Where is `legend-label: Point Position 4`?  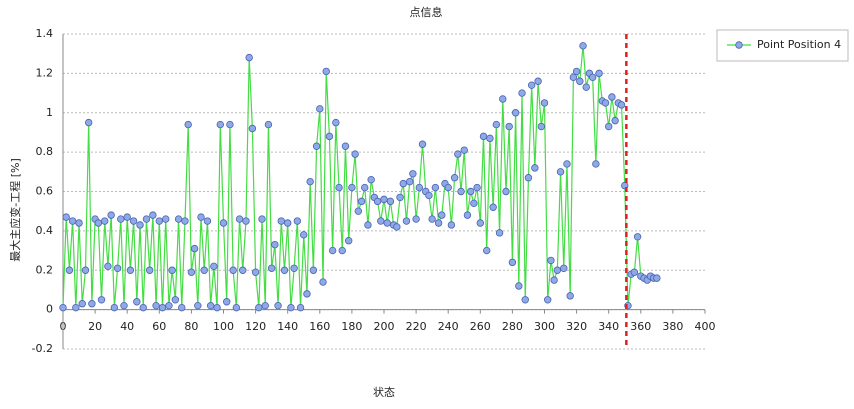 legend-label: Point Position 4 is located at coordinates (799, 44).